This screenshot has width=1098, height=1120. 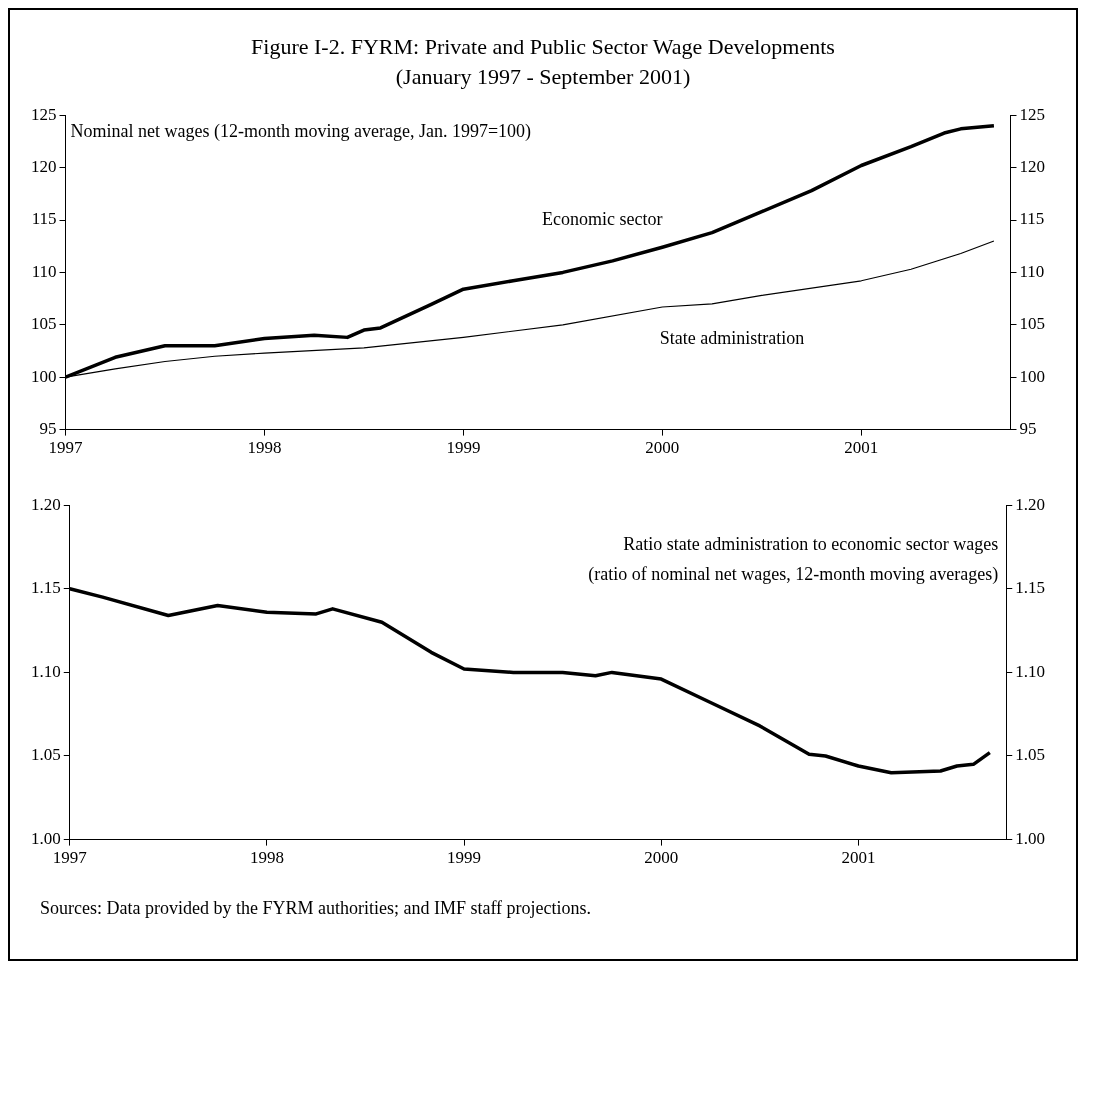 I want to click on y2-tick-label: 95, so click(x=1028, y=429).